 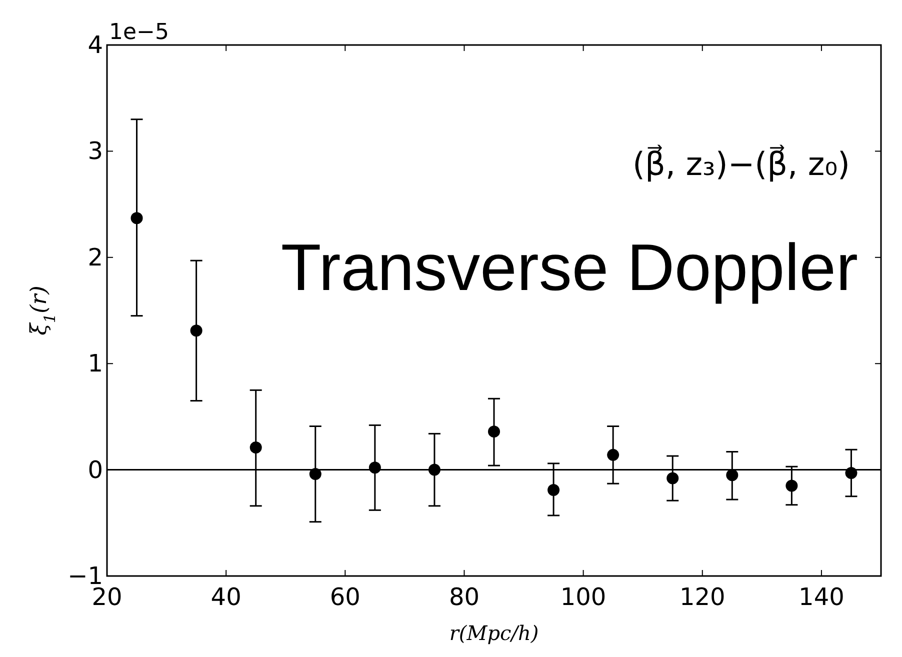 I want to click on x-axis-title: r(Mpc/h), so click(x=494, y=633).